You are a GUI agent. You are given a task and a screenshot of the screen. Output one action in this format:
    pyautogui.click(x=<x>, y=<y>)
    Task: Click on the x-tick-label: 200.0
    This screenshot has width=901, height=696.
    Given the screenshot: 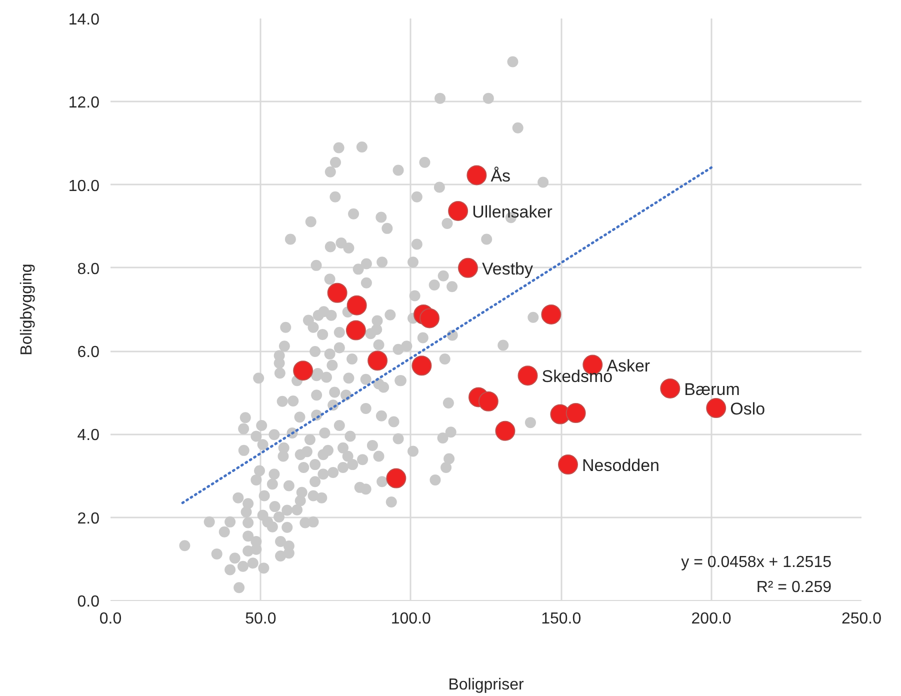 What is the action you would take?
    pyautogui.click(x=711, y=619)
    